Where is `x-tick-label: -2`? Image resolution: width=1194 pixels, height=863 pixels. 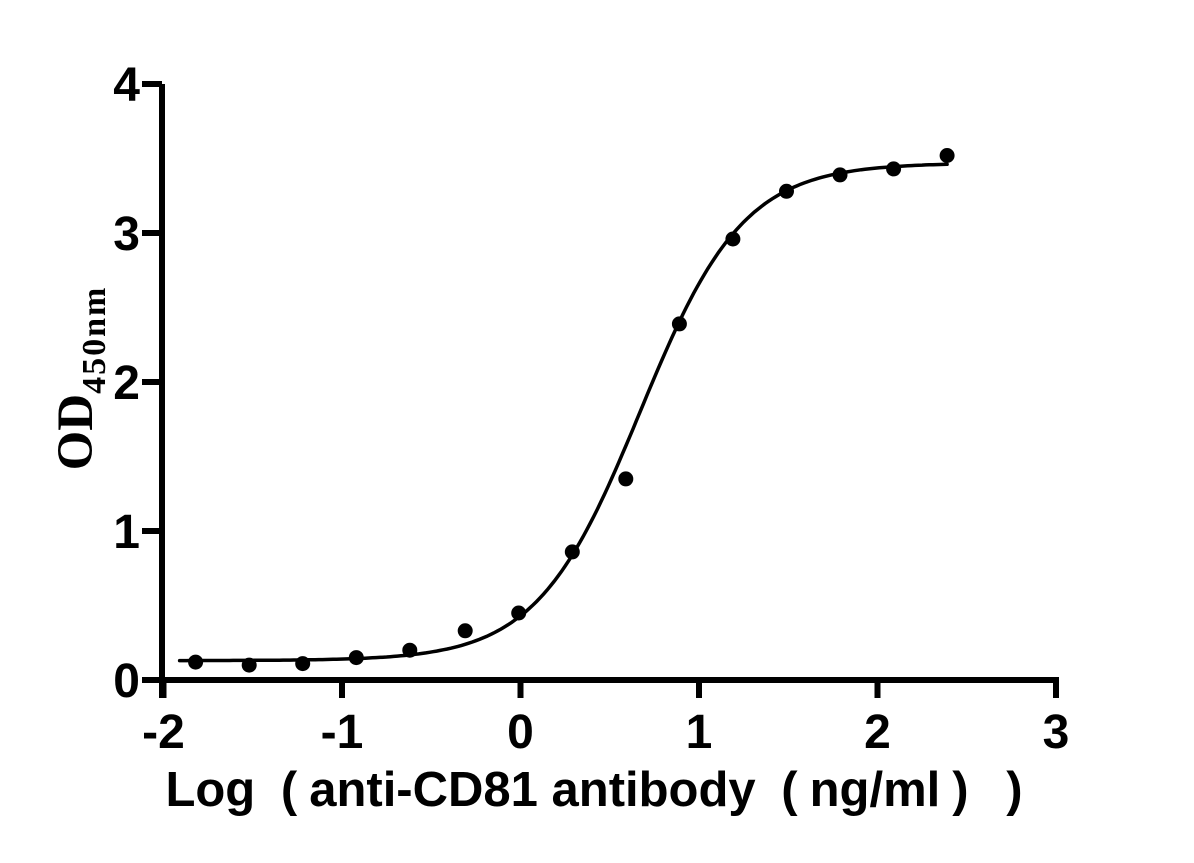
x-tick-label: -2 is located at coordinates (163, 732).